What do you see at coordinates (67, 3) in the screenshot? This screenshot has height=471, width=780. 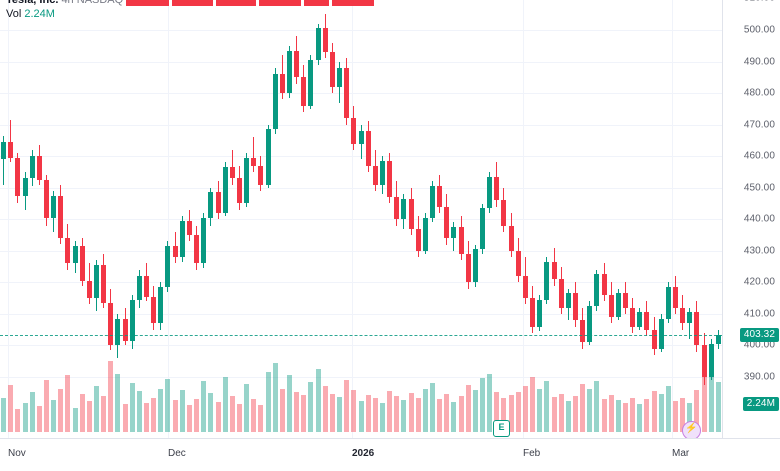 I see `legend-interval: 4h` at bounding box center [67, 3].